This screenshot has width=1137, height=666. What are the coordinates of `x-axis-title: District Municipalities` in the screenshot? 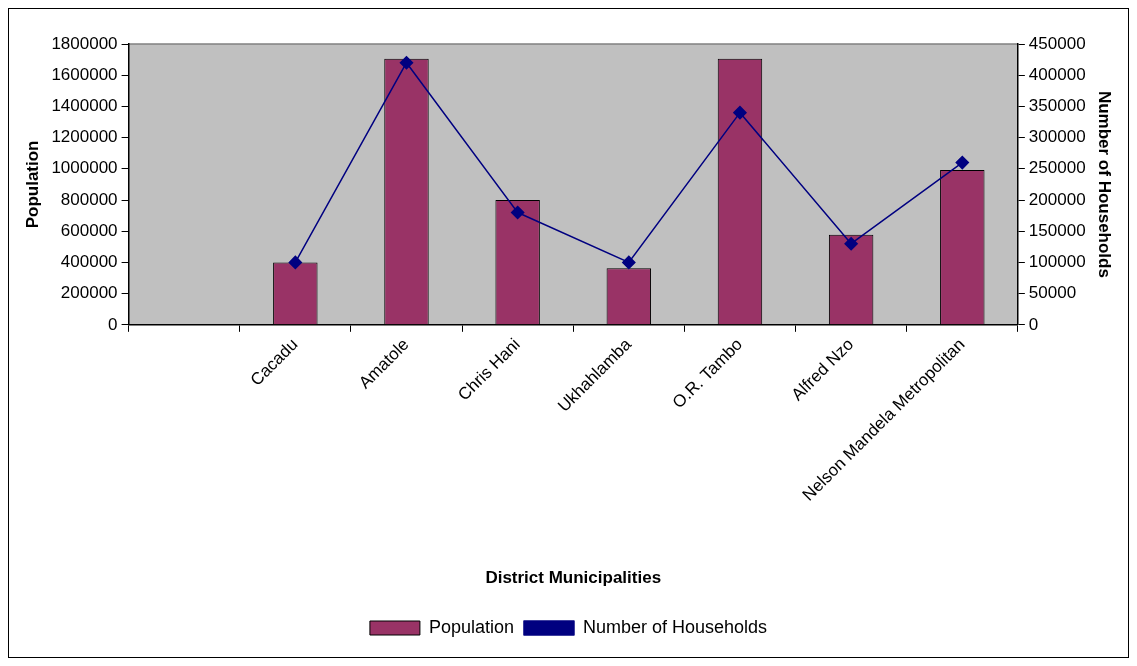 It's located at (573, 578).